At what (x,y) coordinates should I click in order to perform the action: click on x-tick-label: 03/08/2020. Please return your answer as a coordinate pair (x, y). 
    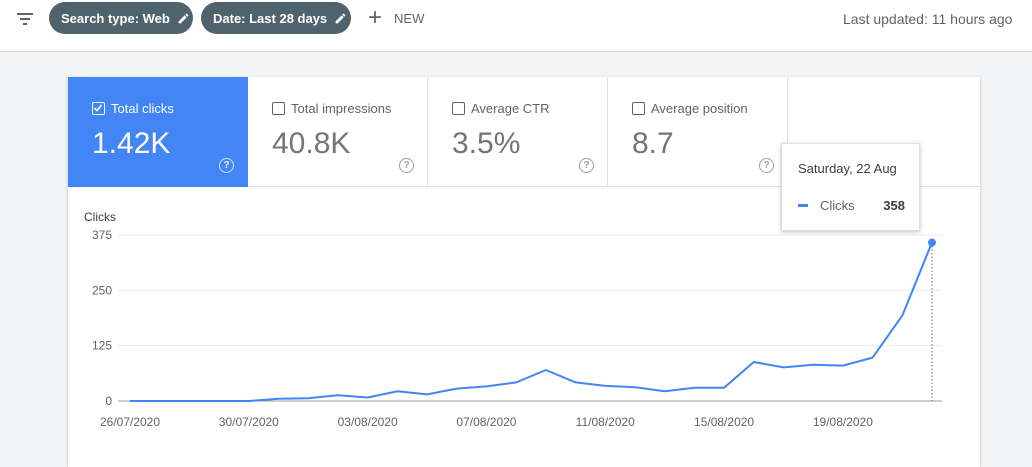
    Looking at the image, I should click on (368, 422).